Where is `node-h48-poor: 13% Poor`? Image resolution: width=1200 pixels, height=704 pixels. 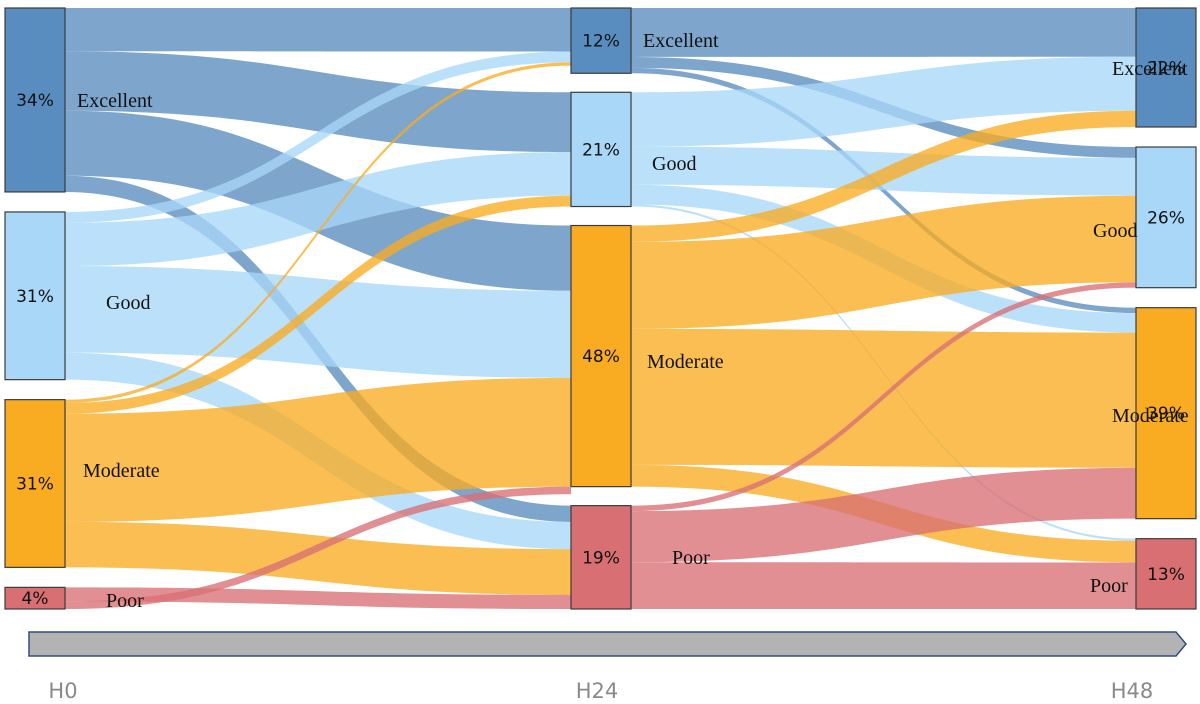 node-h48-poor: 13% Poor is located at coordinates (1143, 574).